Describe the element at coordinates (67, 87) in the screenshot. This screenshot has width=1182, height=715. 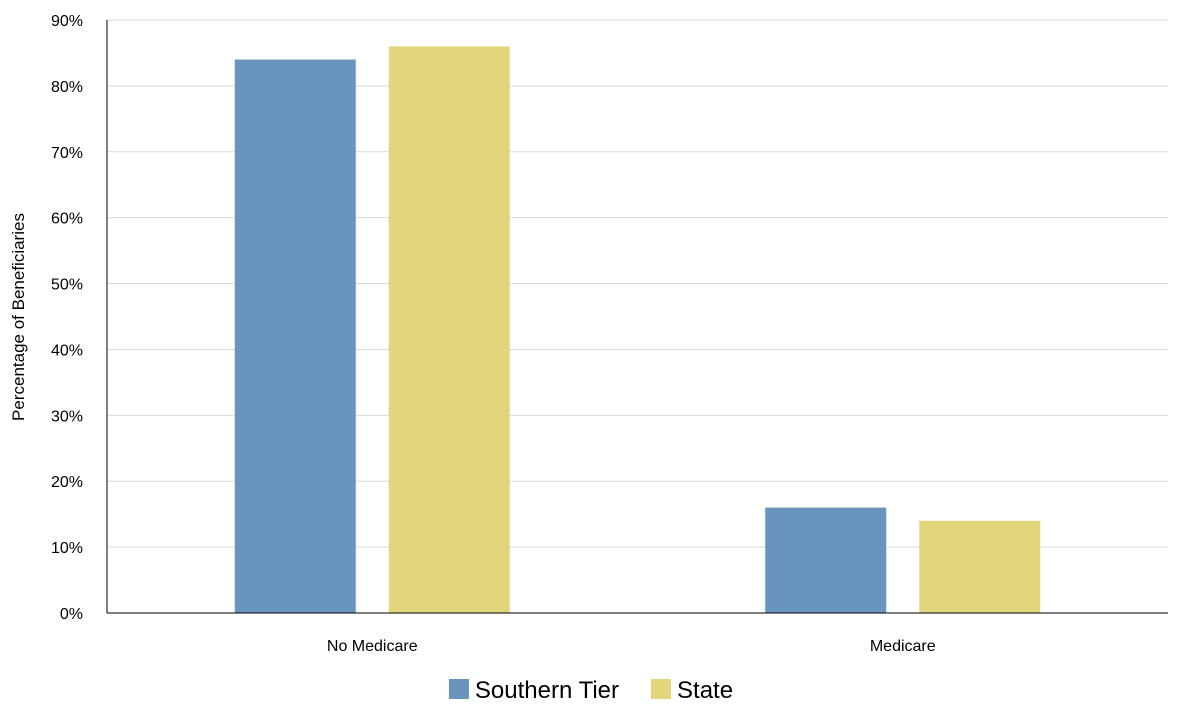
I see `y-tick-label: 80%` at that location.